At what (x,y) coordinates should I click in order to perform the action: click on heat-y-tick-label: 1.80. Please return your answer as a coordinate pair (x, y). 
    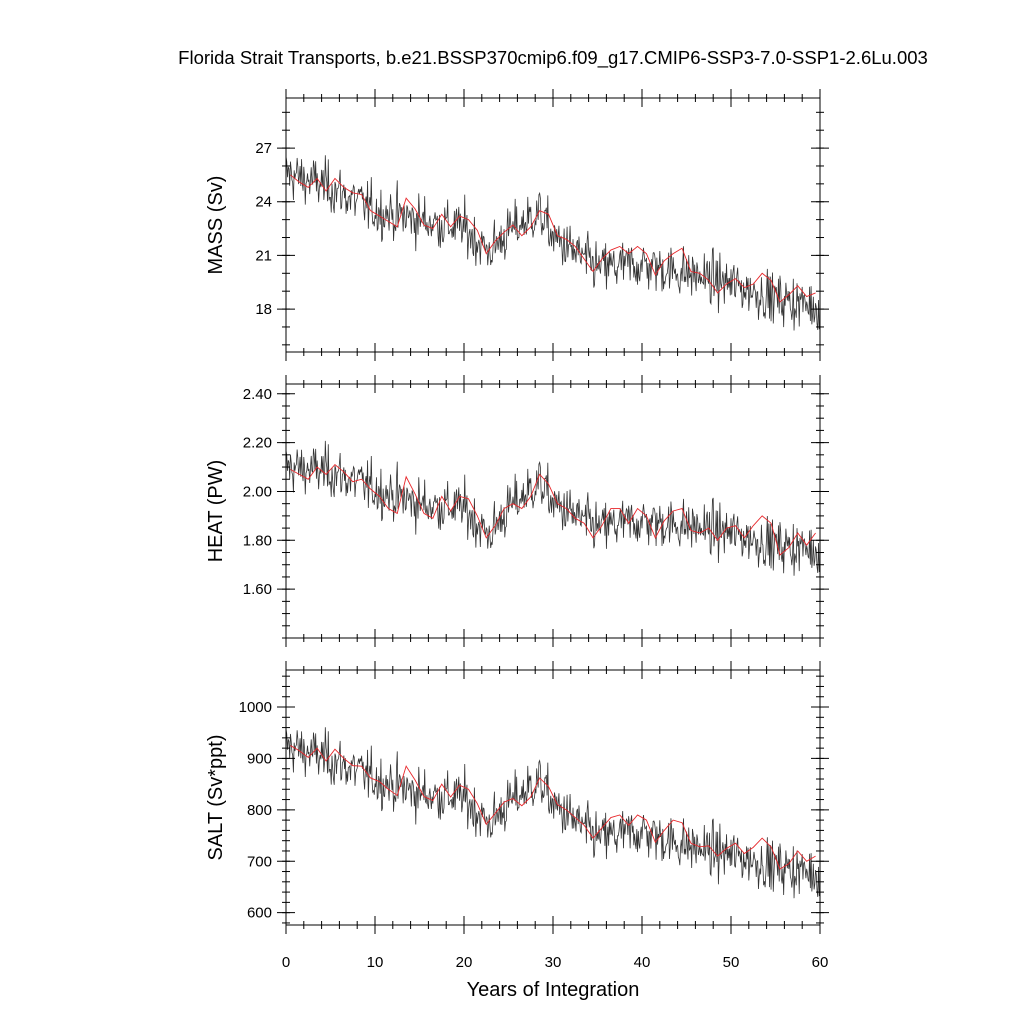
    Looking at the image, I should click on (257, 540).